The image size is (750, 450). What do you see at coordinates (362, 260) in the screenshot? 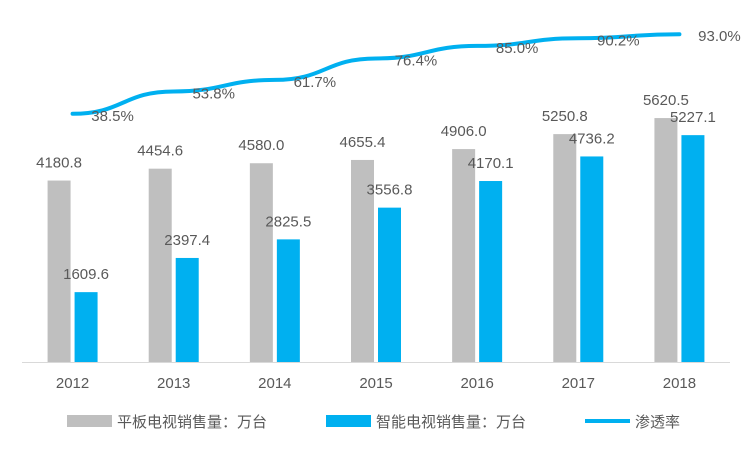
I see `bar-flat-tv-2015` at bounding box center [362, 260].